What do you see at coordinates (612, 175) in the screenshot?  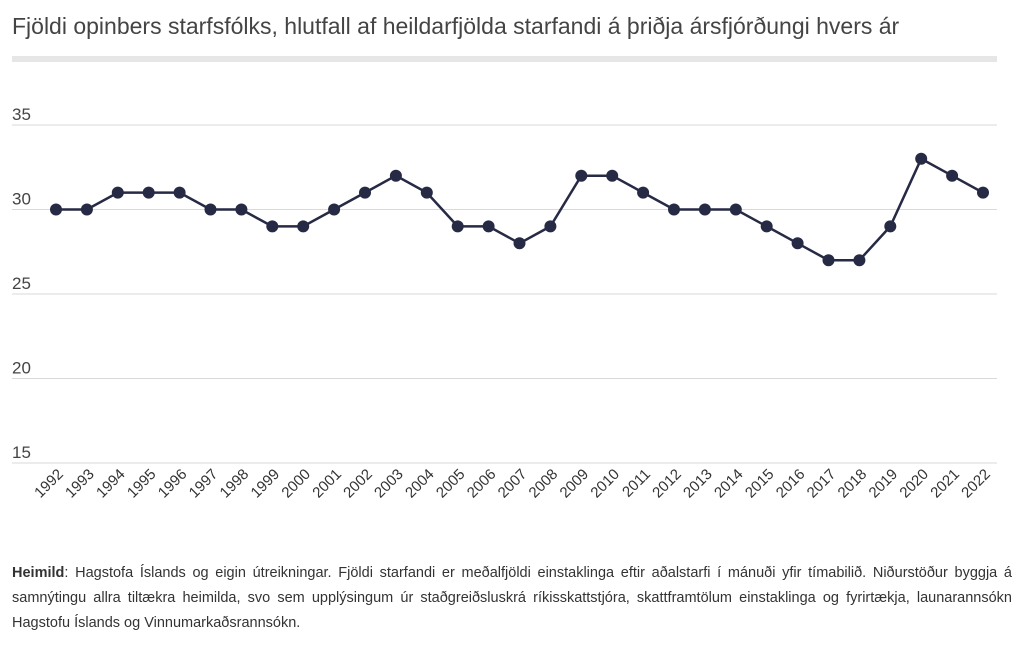 I see `data-point-2010` at bounding box center [612, 175].